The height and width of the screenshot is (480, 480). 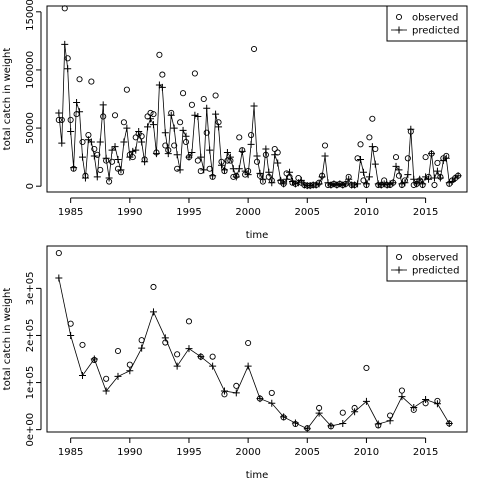 I want to click on legend-predicted-label: predicted, so click(x=435, y=271).